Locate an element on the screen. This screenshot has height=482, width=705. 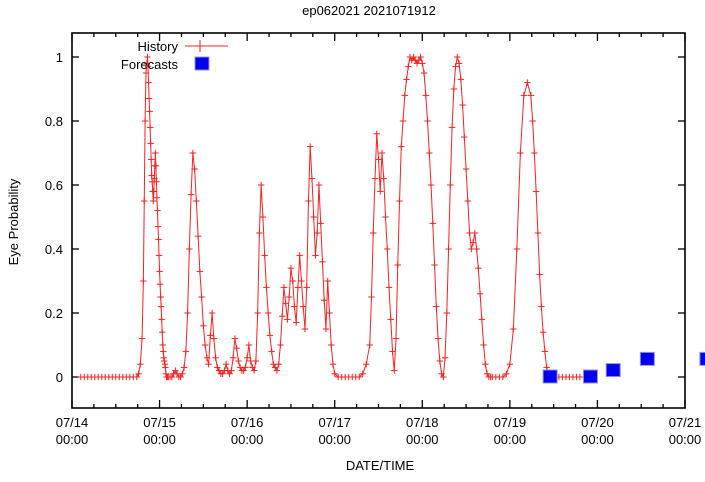
x-axis-label: DATE/TIME is located at coordinates (380, 465).